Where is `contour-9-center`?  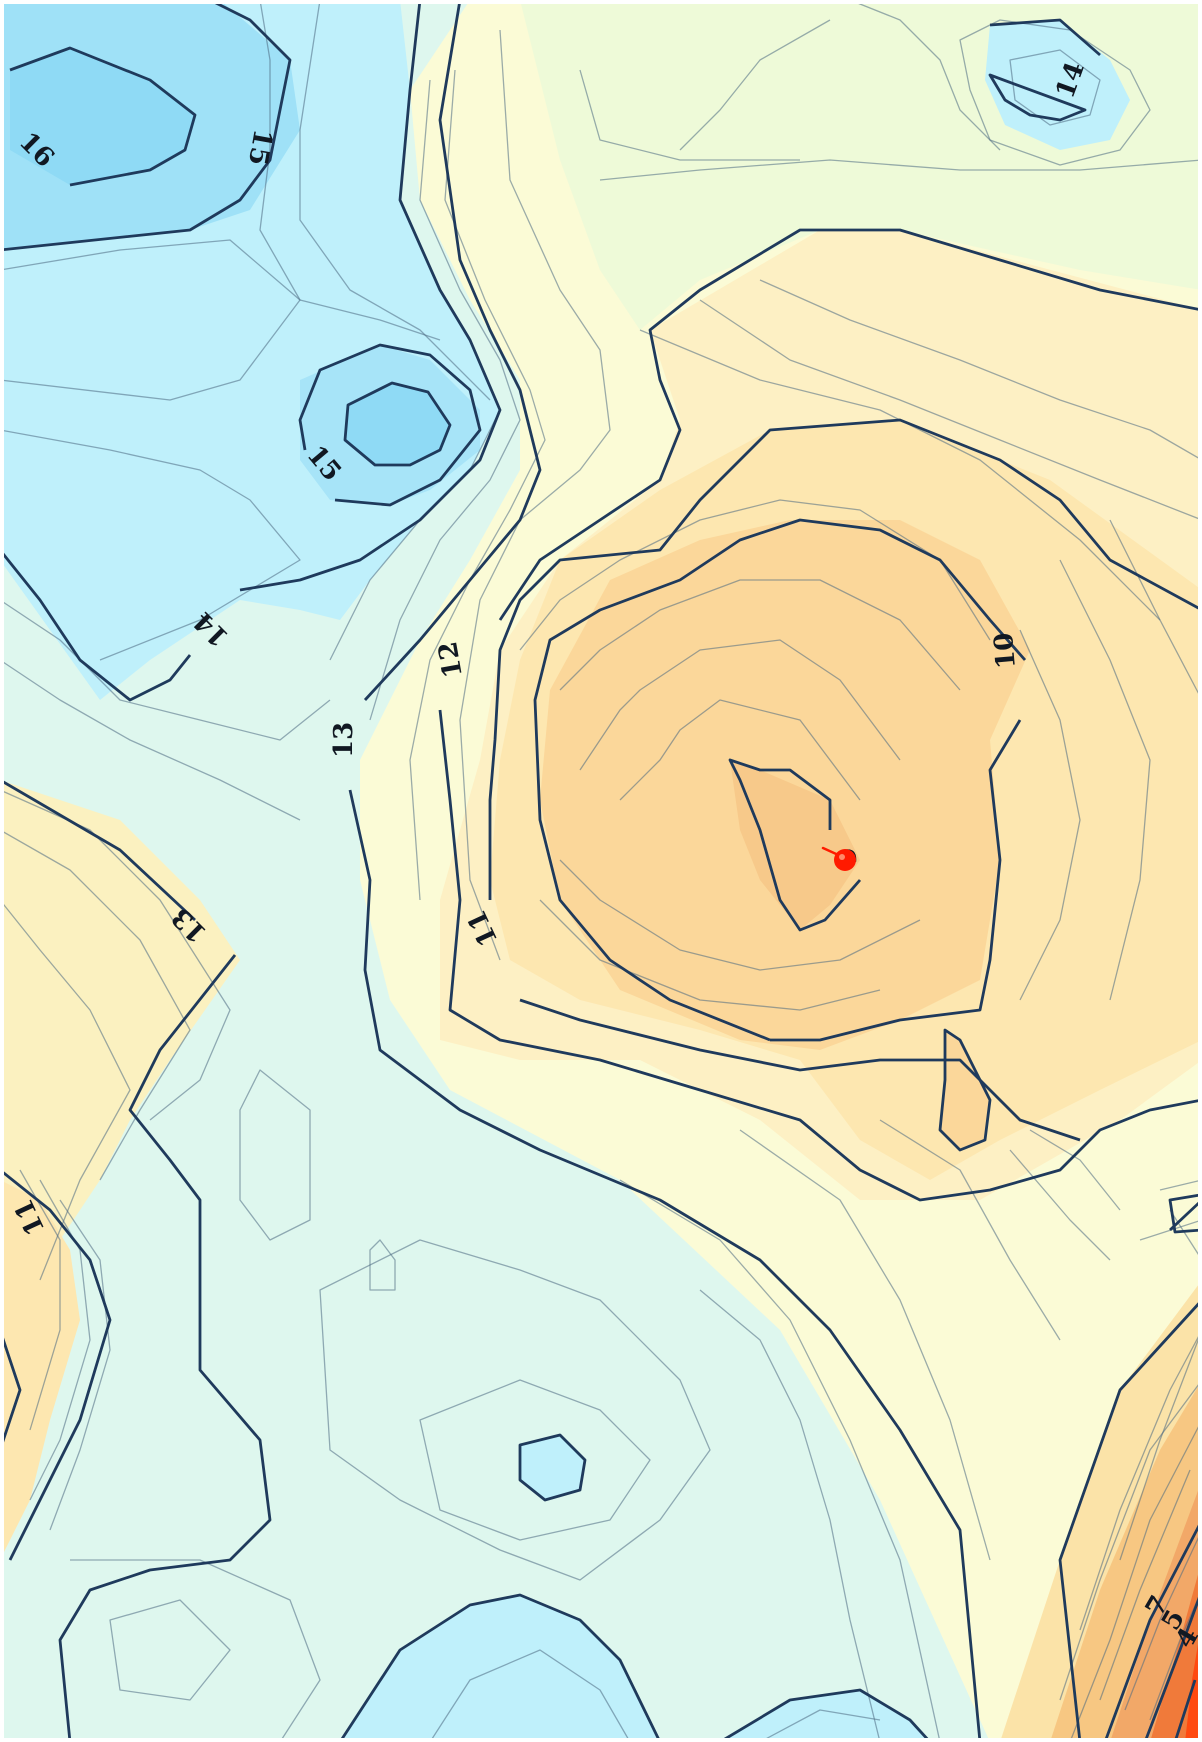 contour-9-center is located at coordinates (795, 845).